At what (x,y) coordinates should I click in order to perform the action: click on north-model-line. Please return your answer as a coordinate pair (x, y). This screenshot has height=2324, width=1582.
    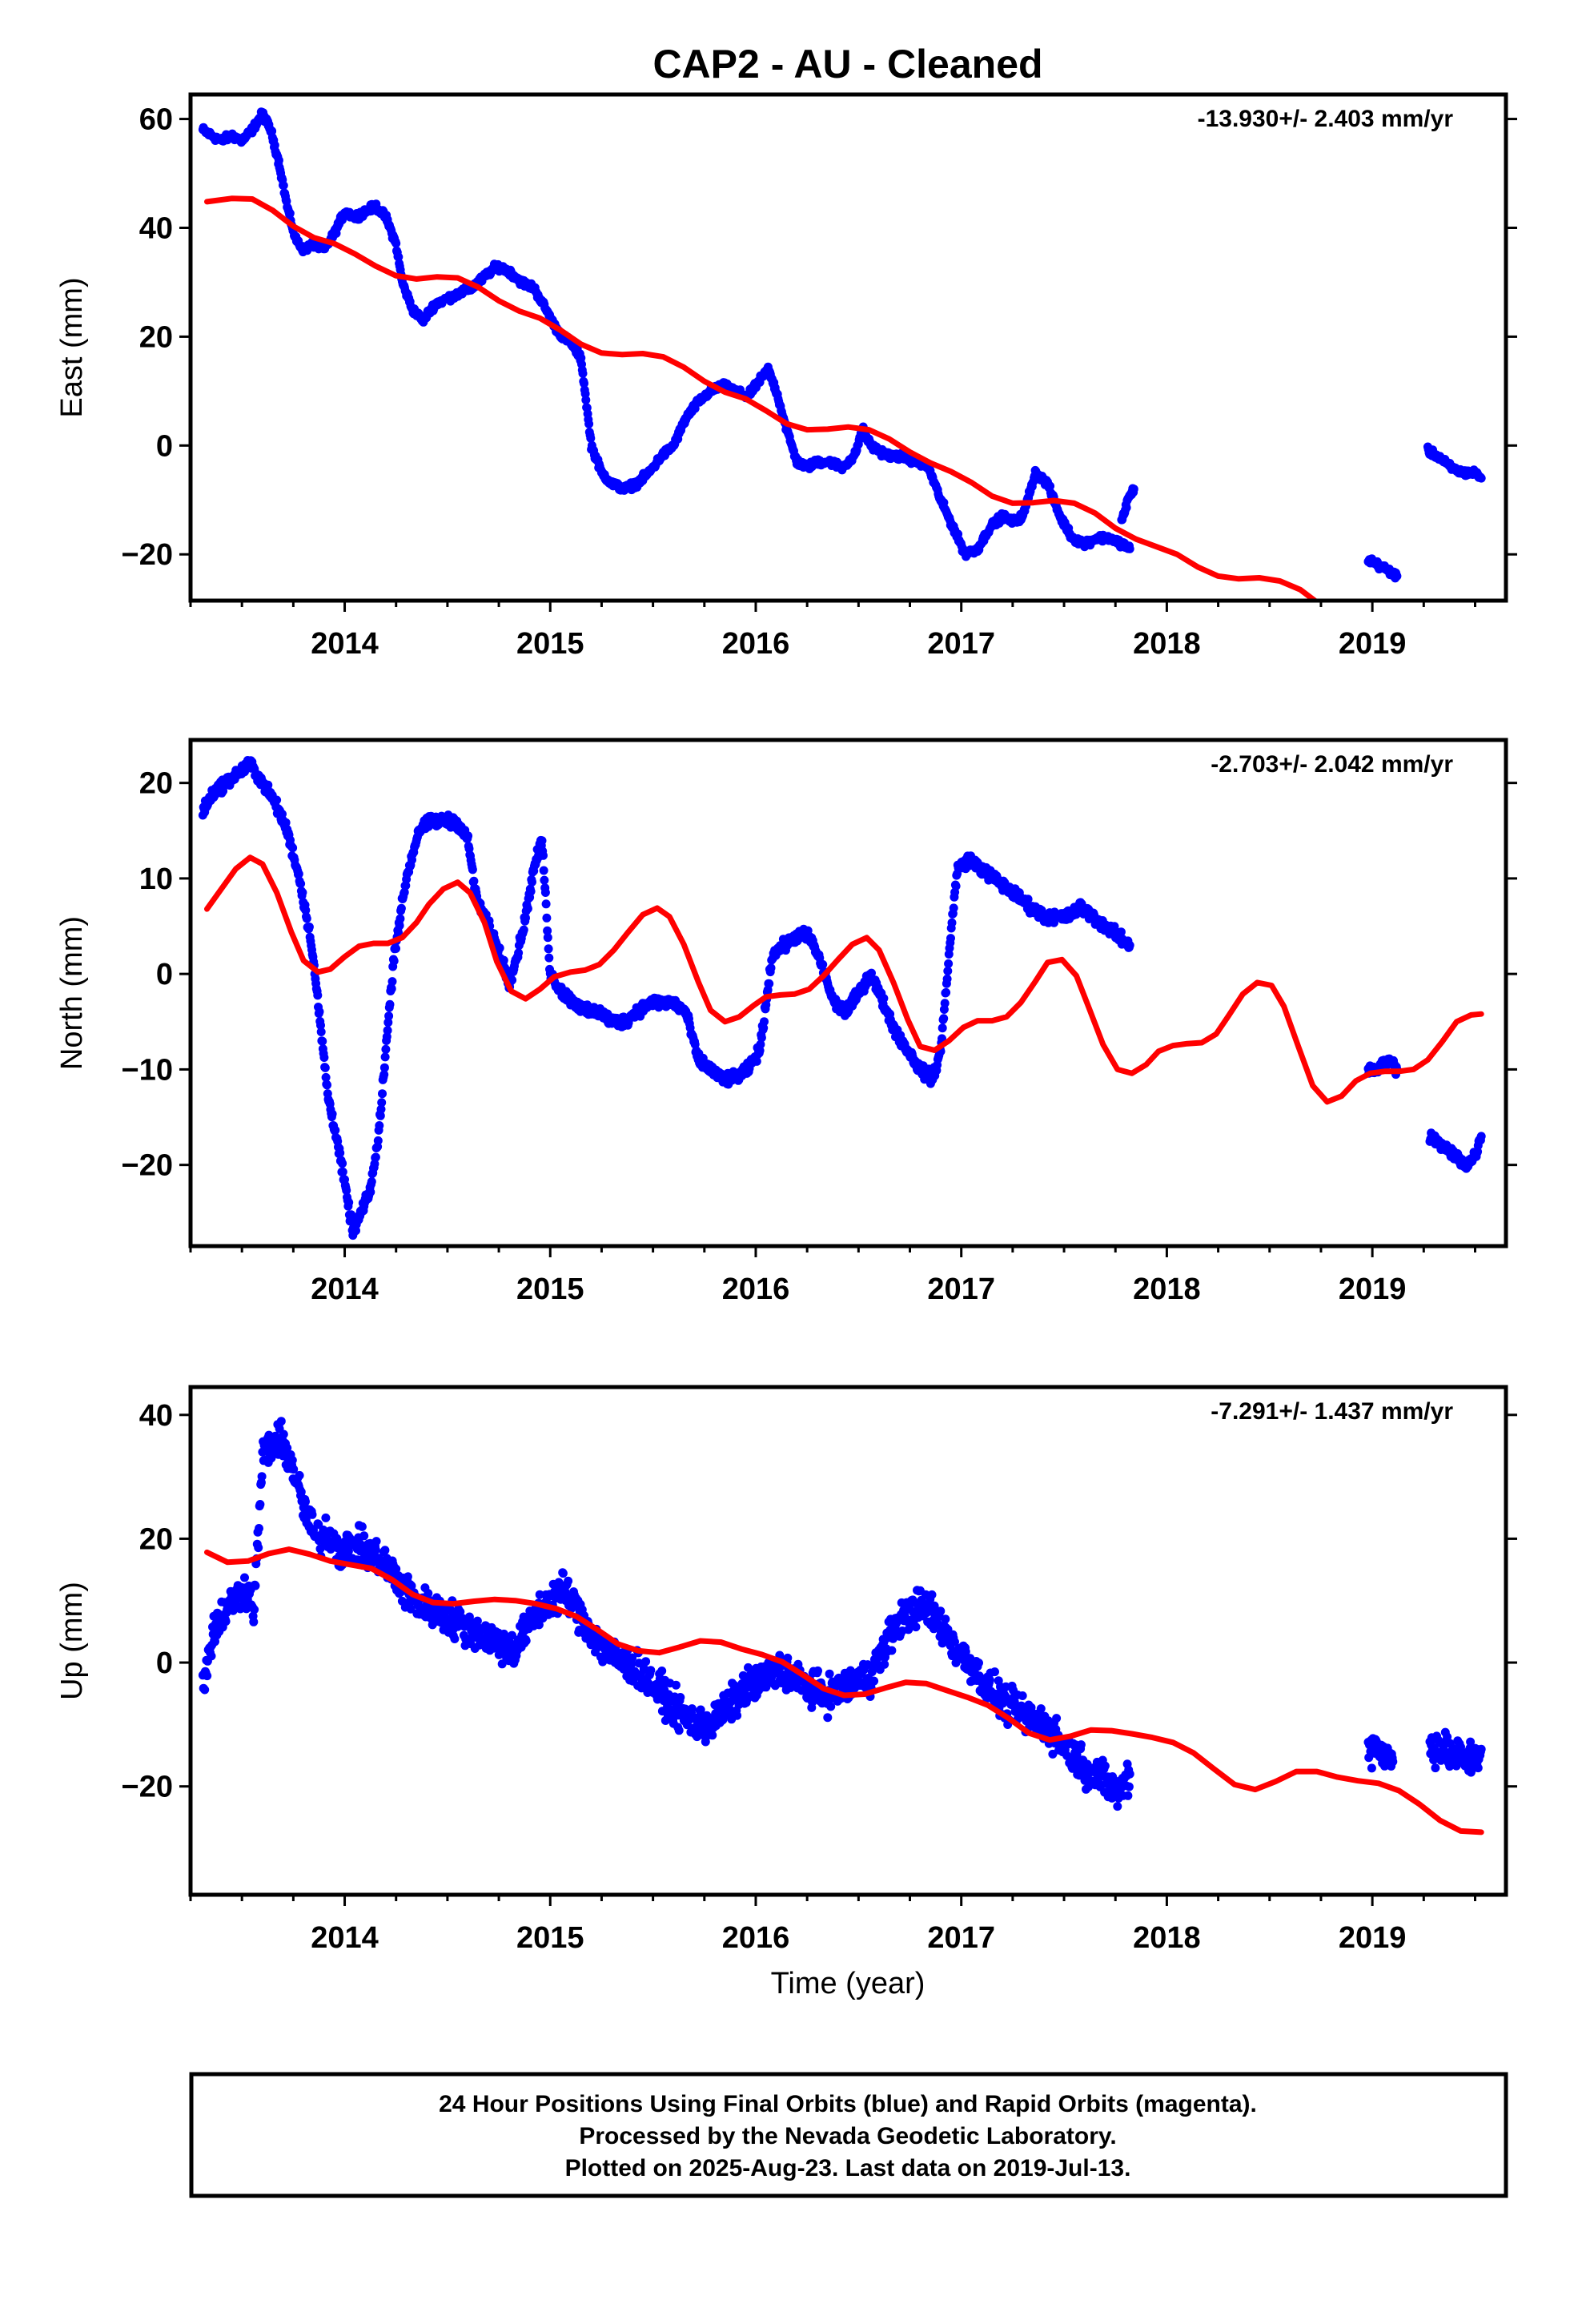
    Looking at the image, I should click on (844, 979).